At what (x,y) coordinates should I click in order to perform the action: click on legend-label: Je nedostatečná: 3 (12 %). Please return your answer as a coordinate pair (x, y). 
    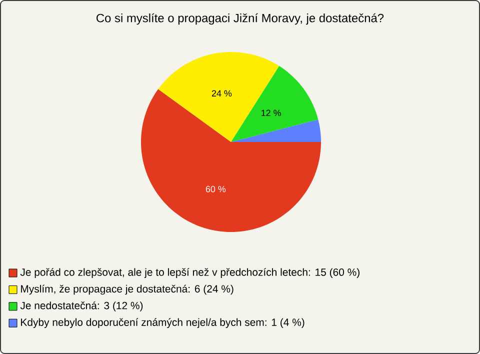
    Looking at the image, I should click on (81, 306).